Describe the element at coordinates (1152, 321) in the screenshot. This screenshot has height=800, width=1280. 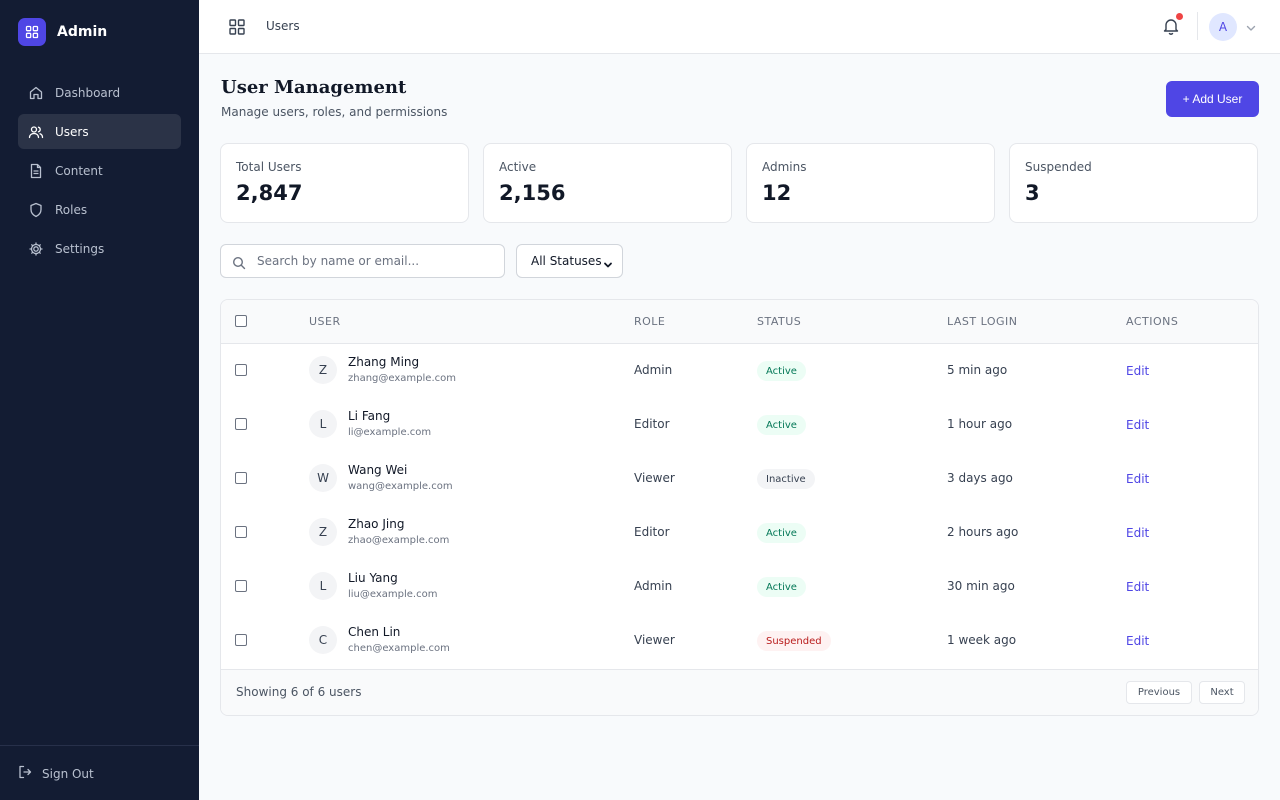
I see `column-header-actions: ACTIONS` at that location.